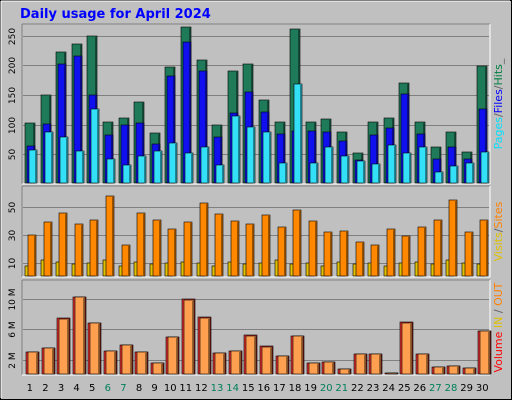 The image size is (512, 404). I want to click on x-tick-label: 25, so click(404, 388).